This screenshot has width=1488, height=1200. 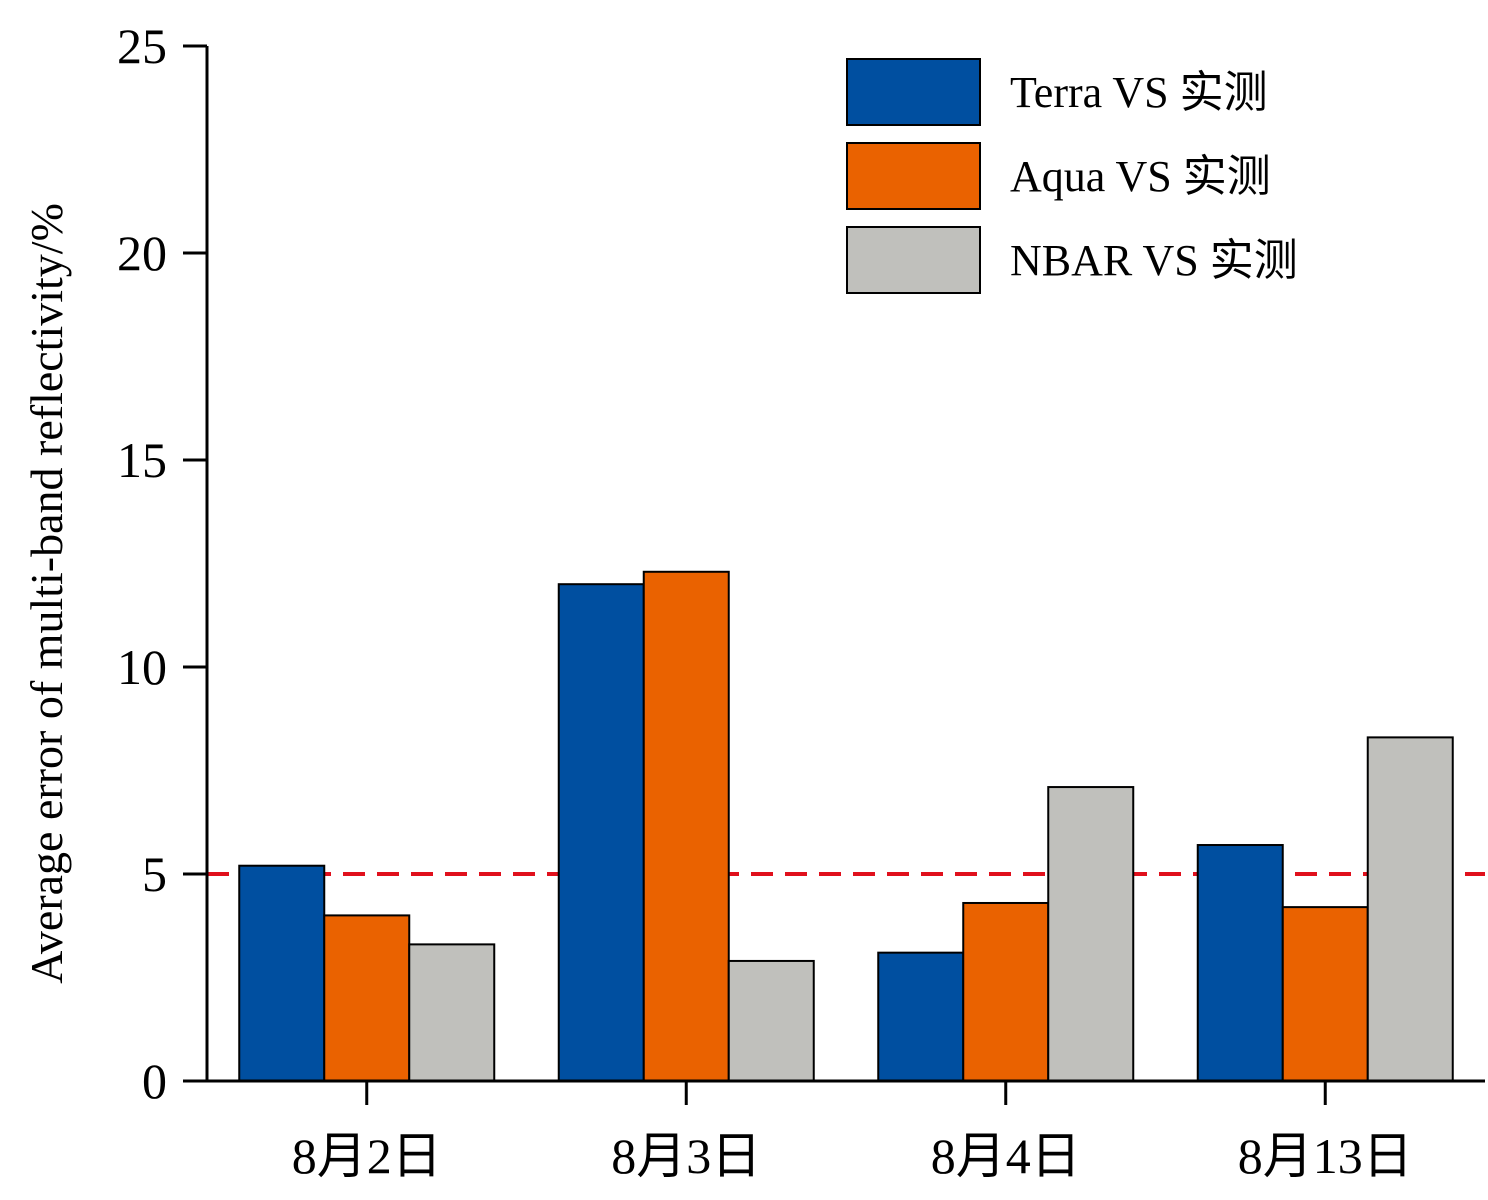 What do you see at coordinates (142, 460) in the screenshot?
I see `y-tick-label: 15` at bounding box center [142, 460].